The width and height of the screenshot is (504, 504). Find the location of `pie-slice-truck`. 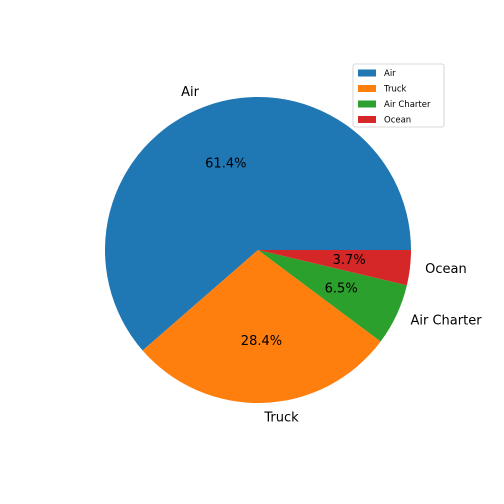

pie-slice-truck is located at coordinates (261, 327).